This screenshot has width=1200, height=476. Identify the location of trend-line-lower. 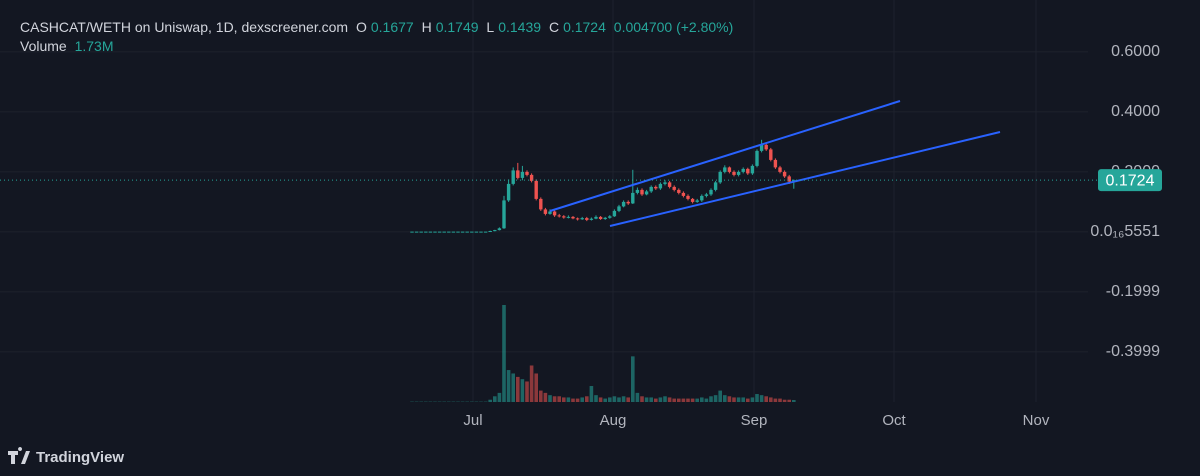
(805, 179).